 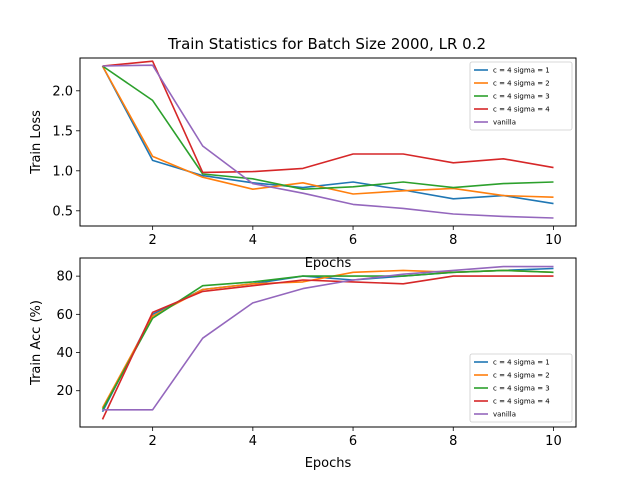 What do you see at coordinates (36, 142) in the screenshot?
I see `y-axis-label: Train Loss` at bounding box center [36, 142].